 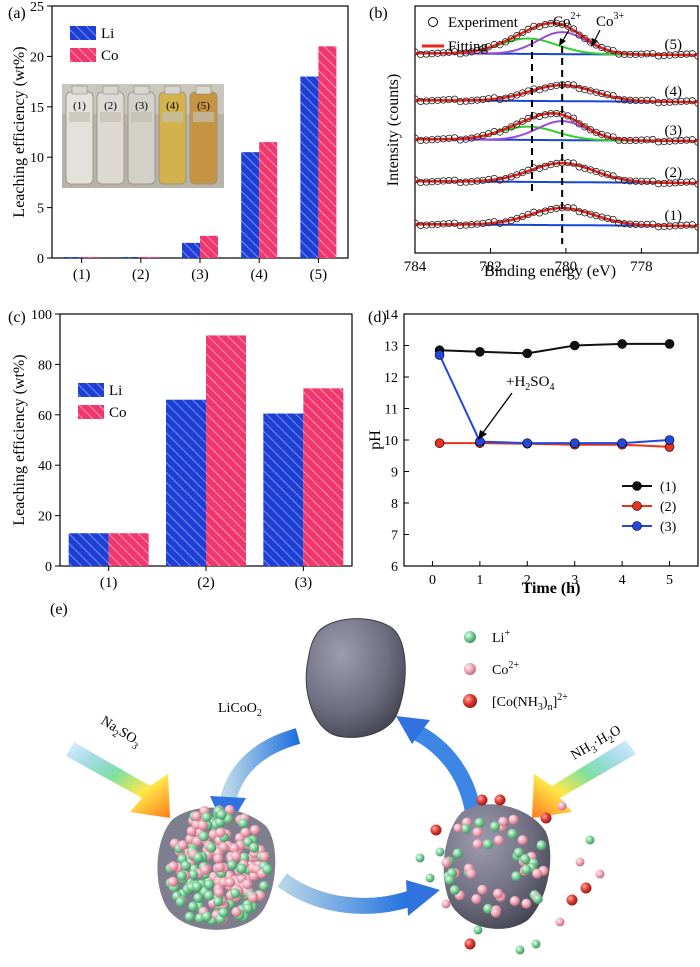 What do you see at coordinates (119, 733) in the screenshot?
I see `label-na2so3: Na2SO3` at bounding box center [119, 733].